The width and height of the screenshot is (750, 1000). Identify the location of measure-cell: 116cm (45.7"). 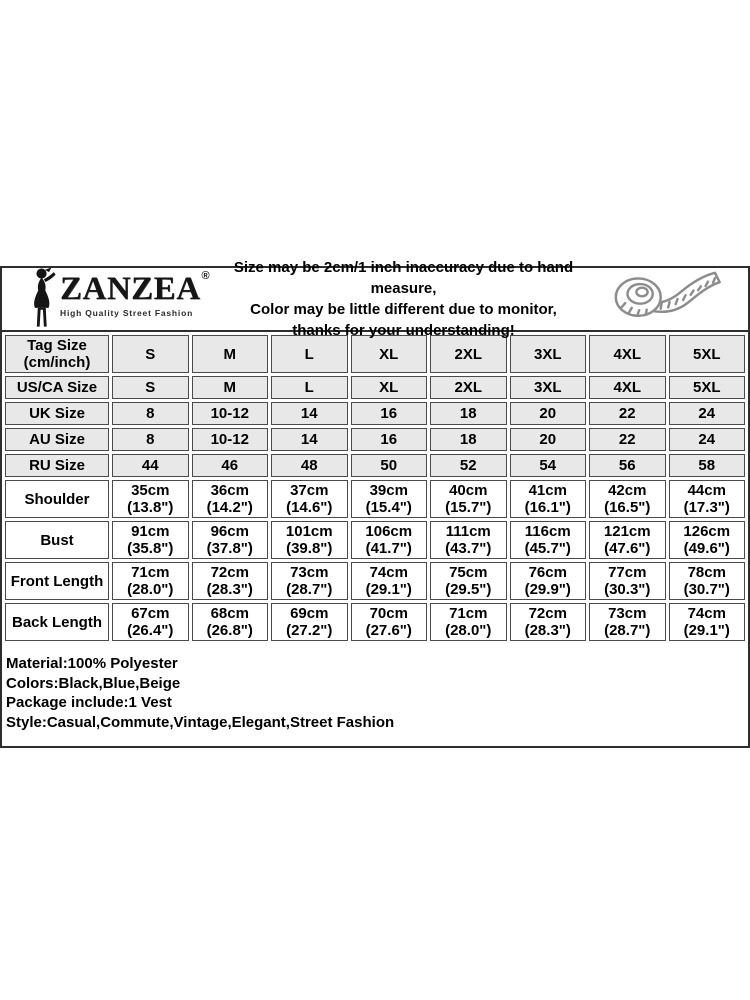
(547, 540).